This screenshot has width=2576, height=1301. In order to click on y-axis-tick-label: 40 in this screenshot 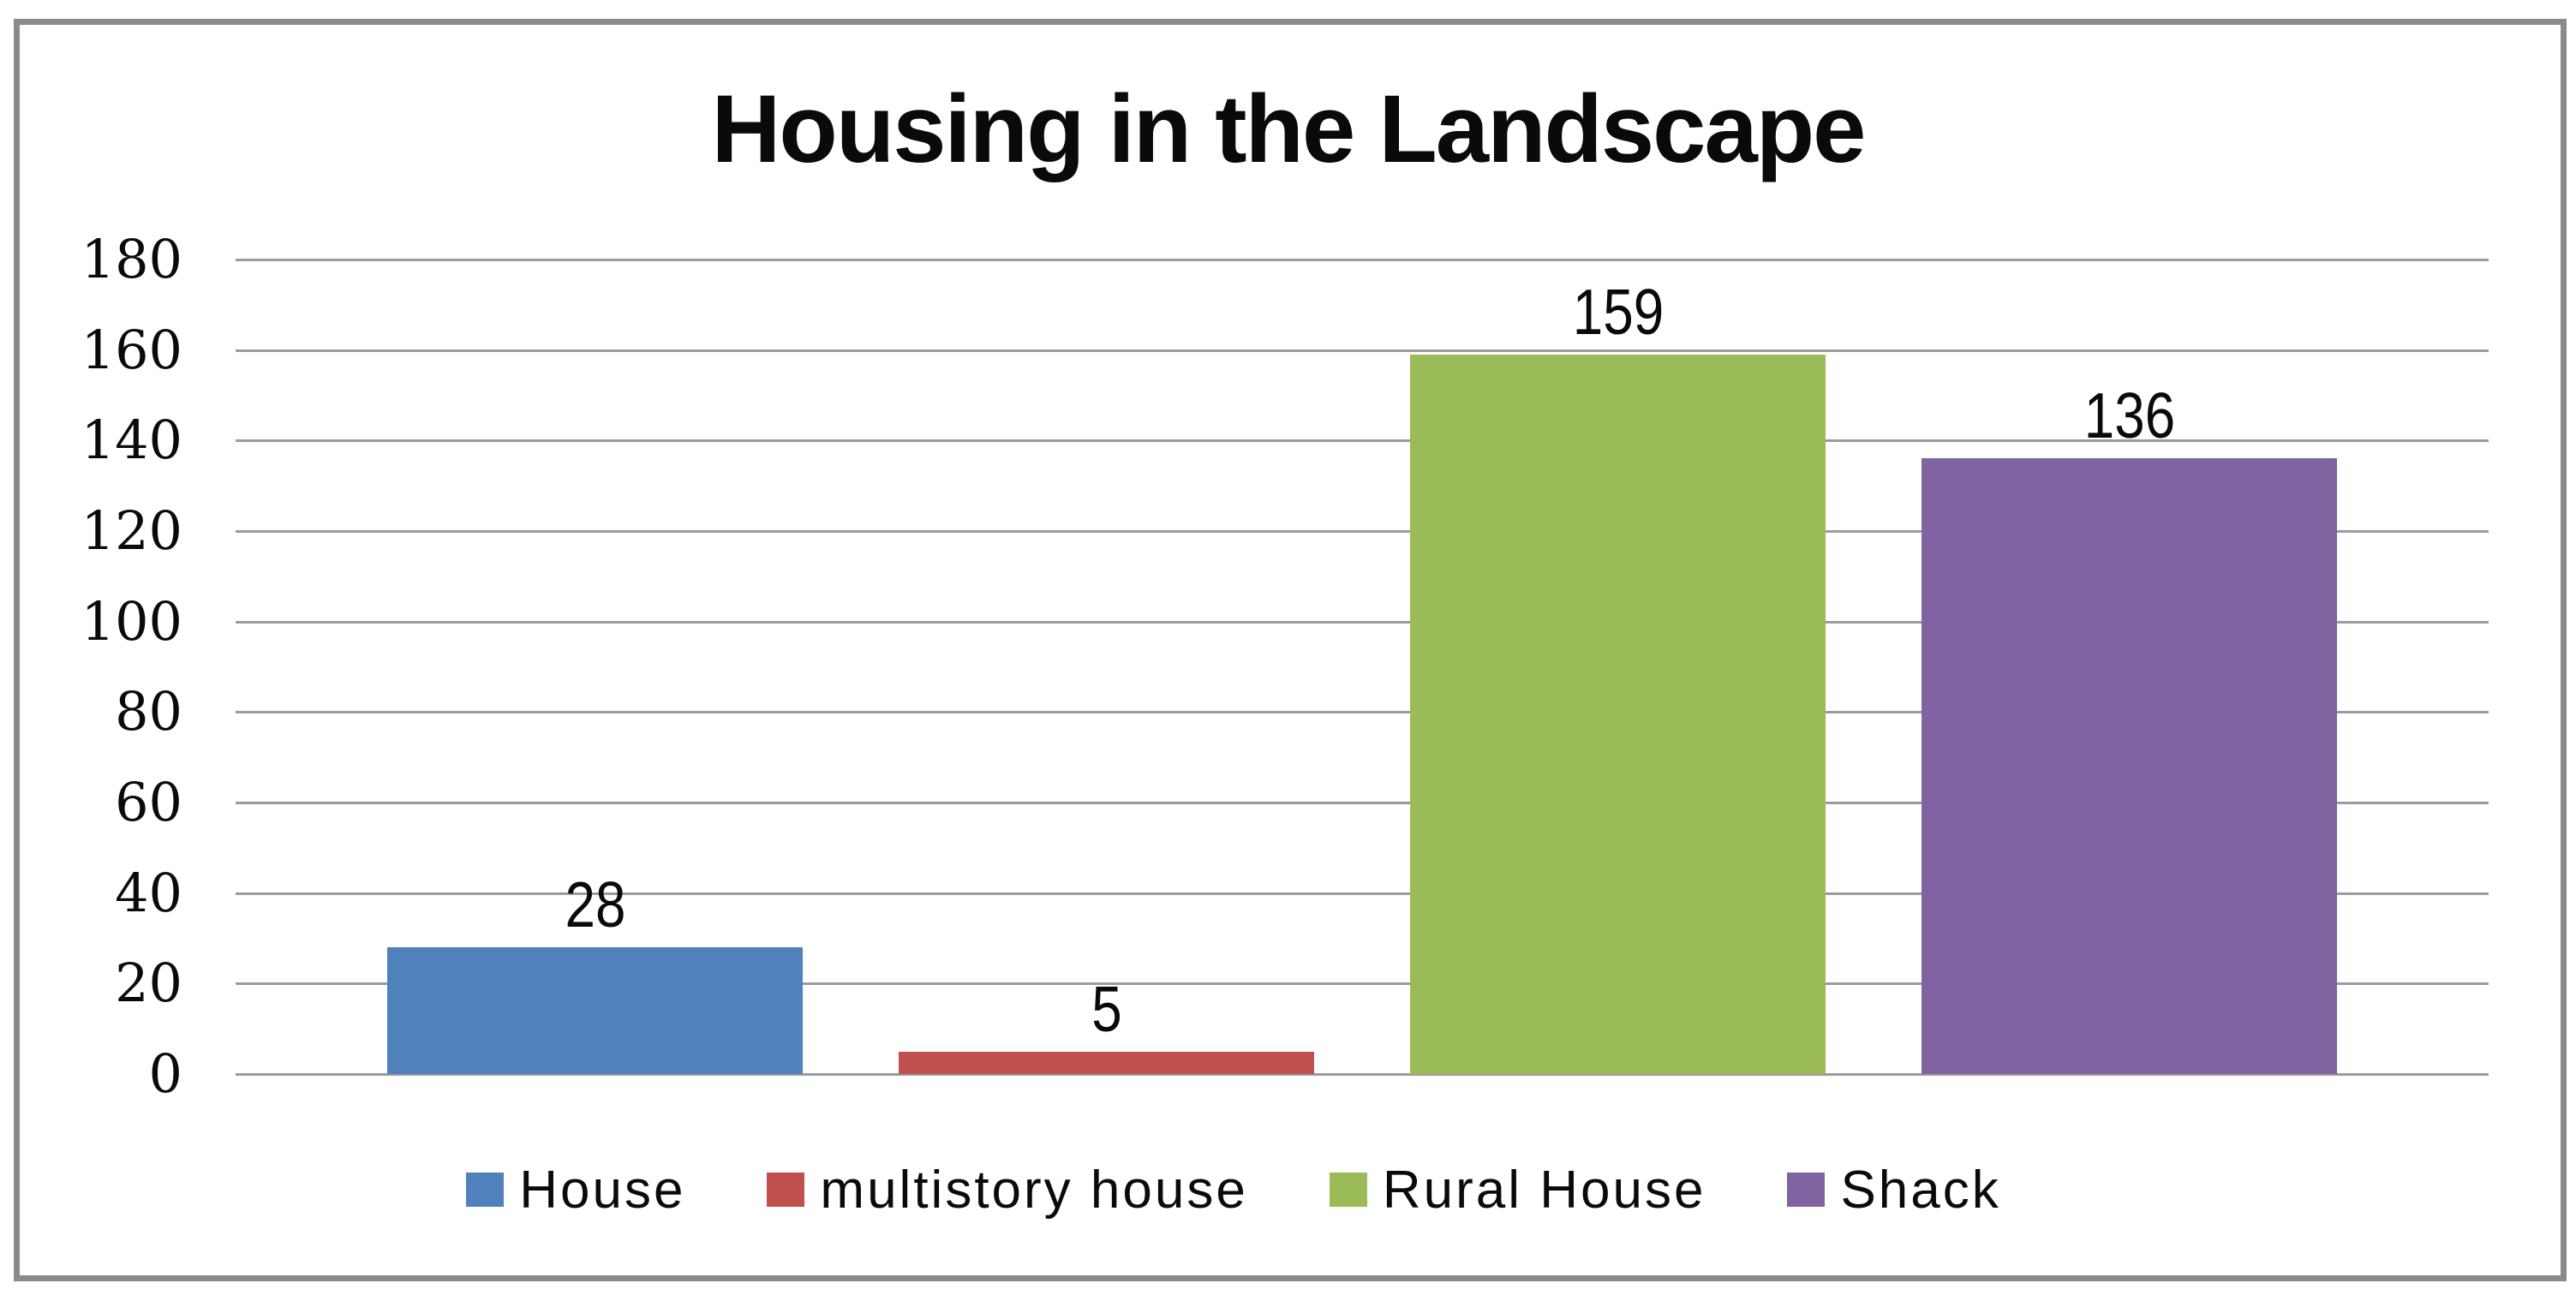, I will do `click(149, 892)`.